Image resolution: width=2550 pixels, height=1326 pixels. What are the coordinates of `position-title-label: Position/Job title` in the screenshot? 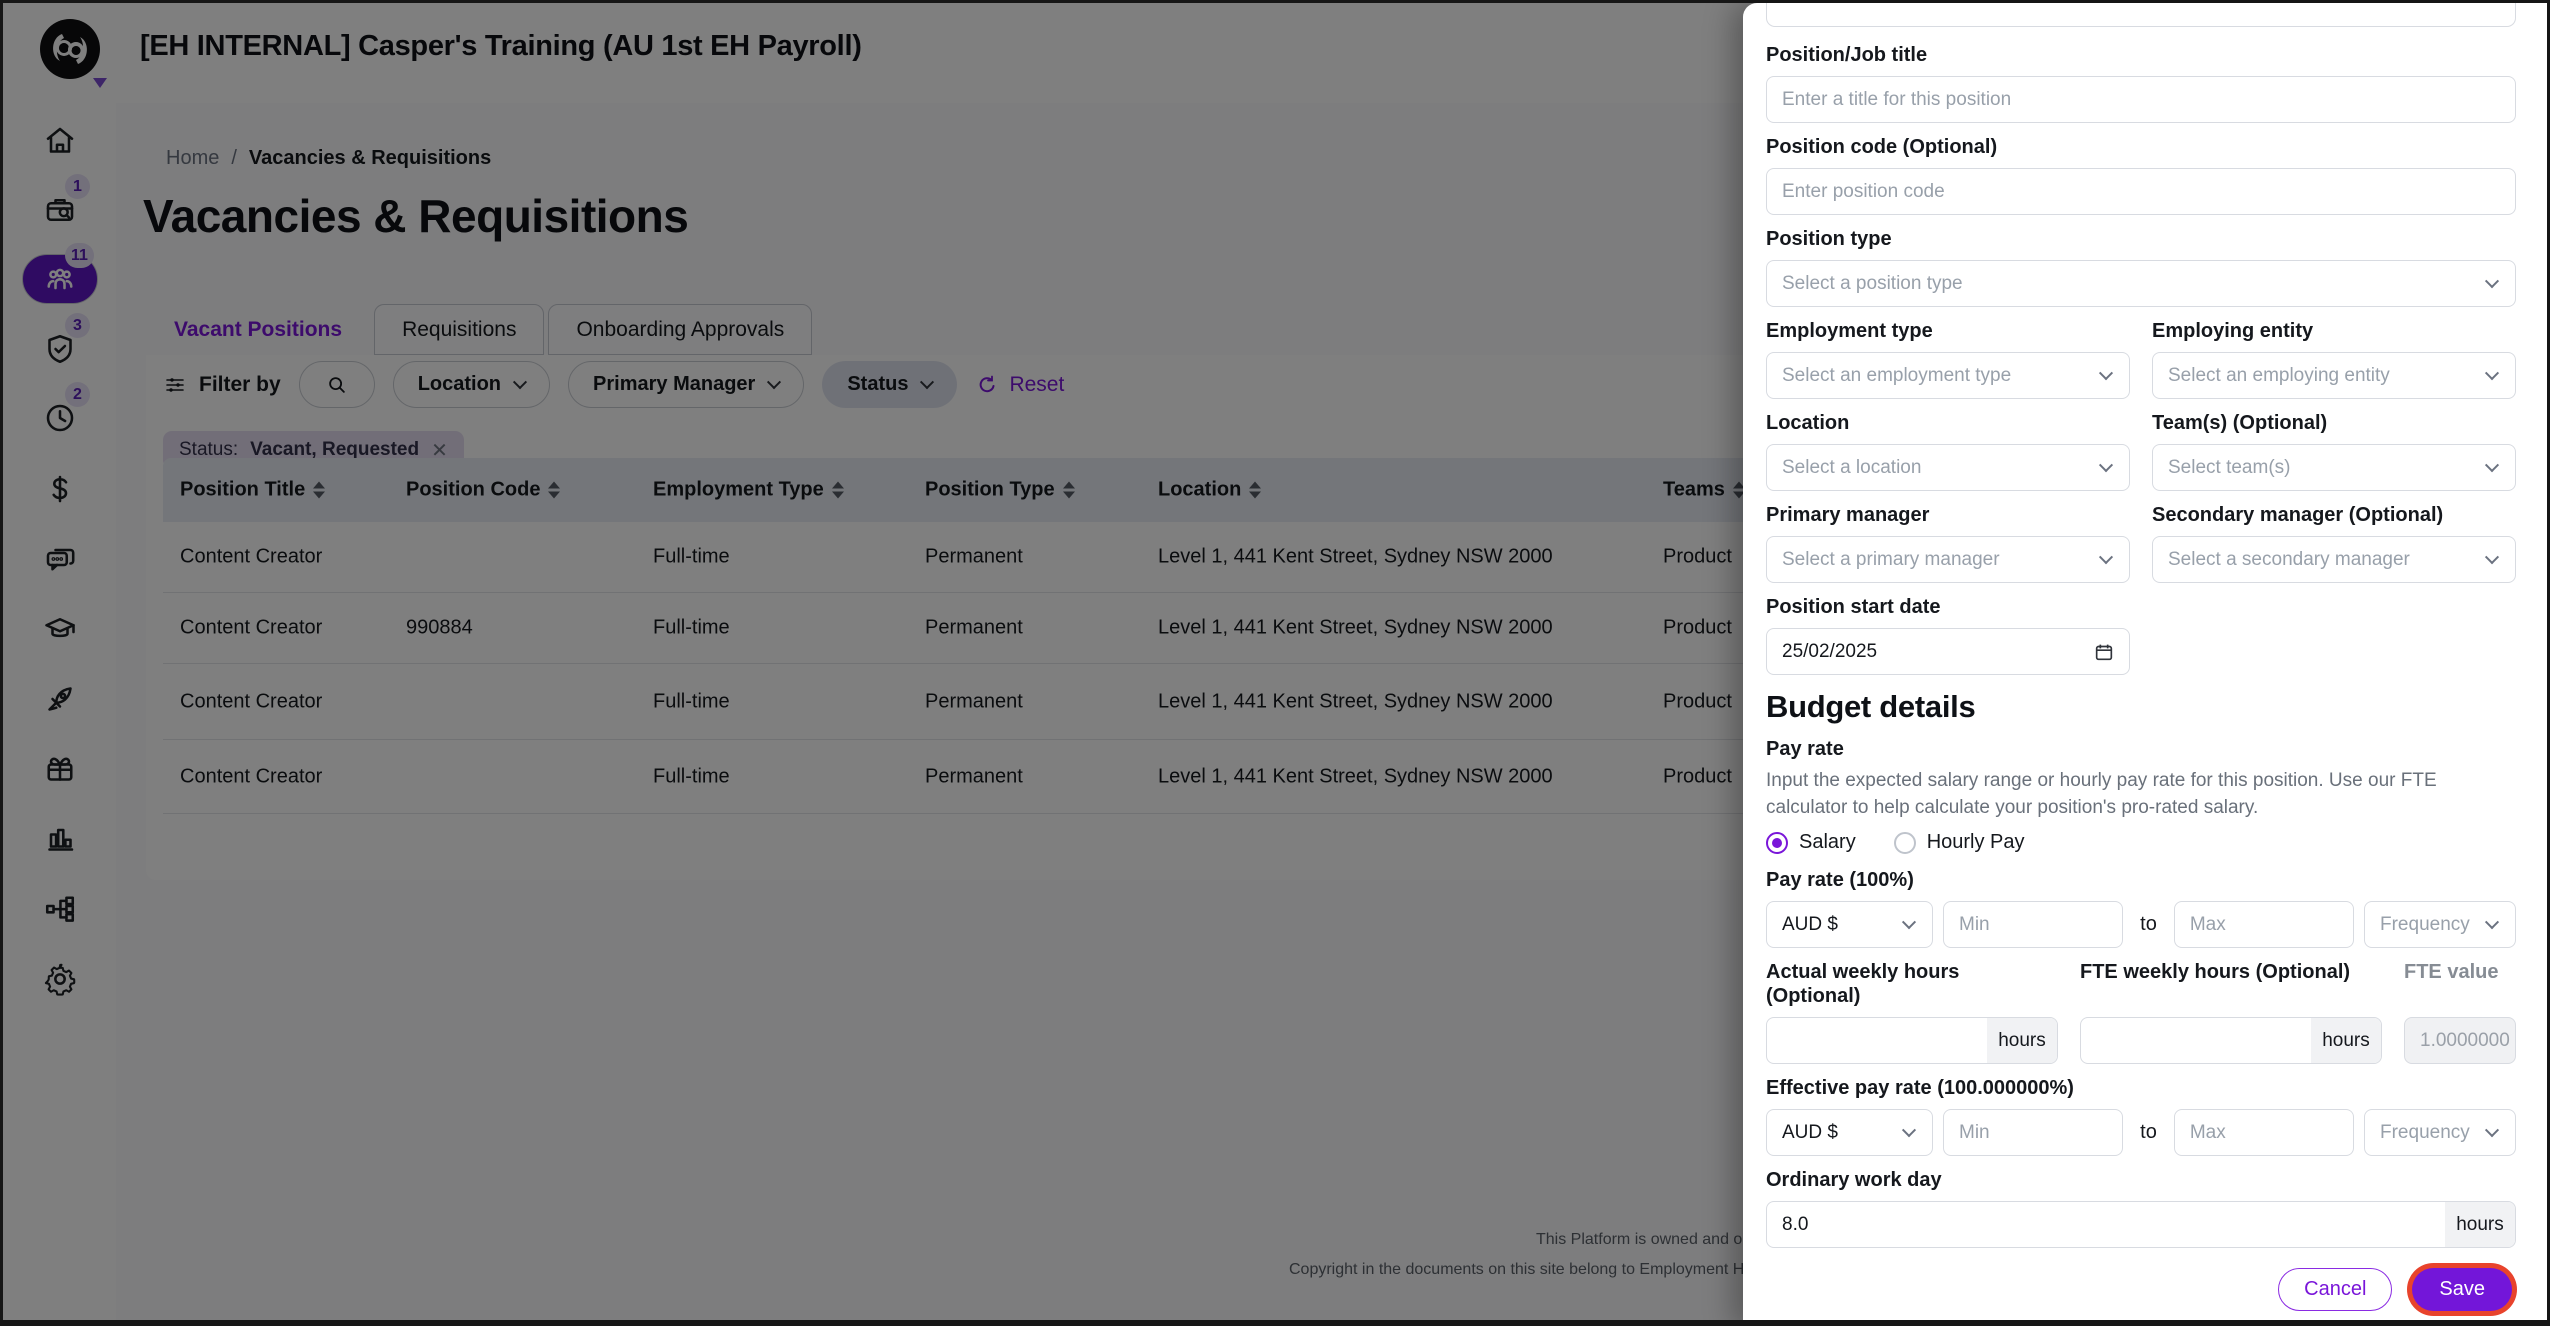 It's located at (1847, 55).